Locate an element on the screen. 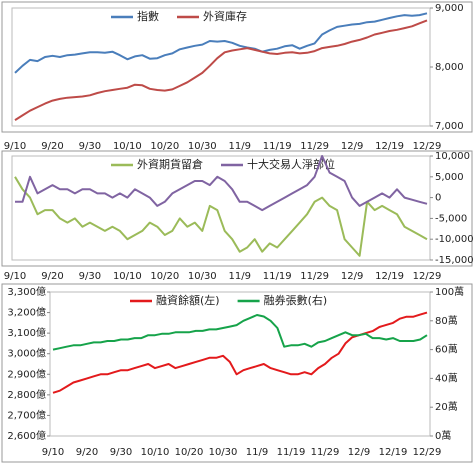  y-tick-label: -5,000 is located at coordinates (451, 218).